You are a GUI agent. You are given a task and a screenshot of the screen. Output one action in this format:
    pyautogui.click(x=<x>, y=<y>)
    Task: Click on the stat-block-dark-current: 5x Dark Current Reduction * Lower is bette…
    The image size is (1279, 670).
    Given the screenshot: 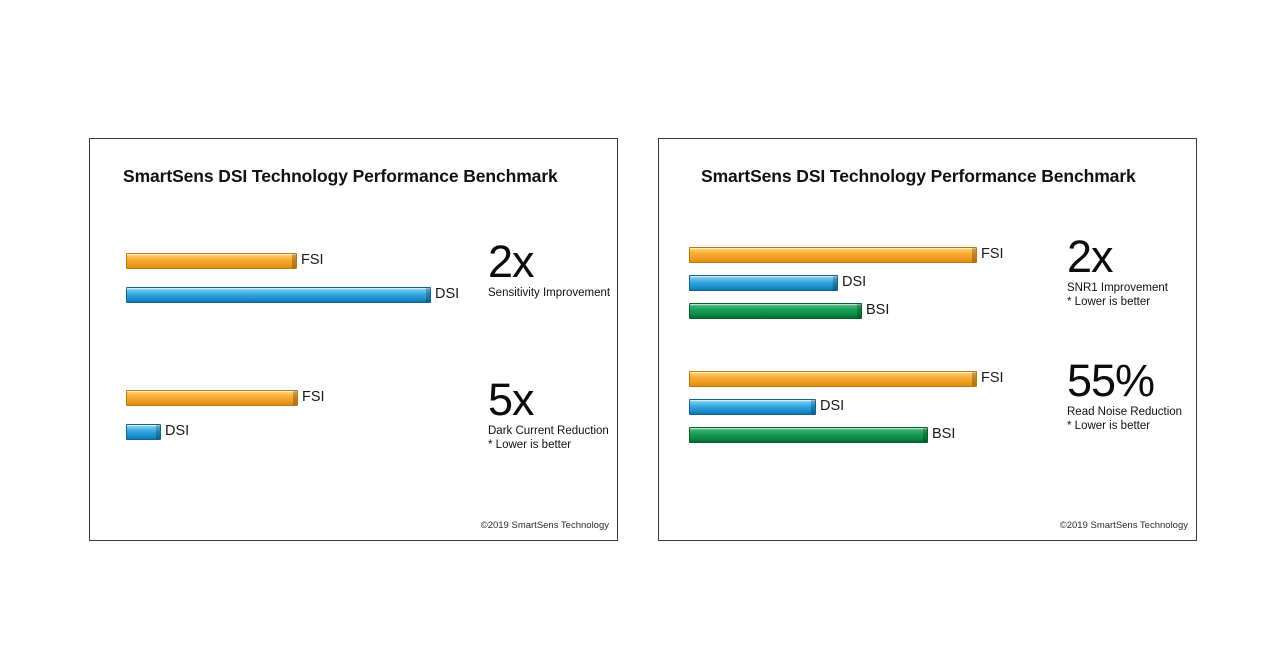 What is the action you would take?
    pyautogui.click(x=548, y=414)
    